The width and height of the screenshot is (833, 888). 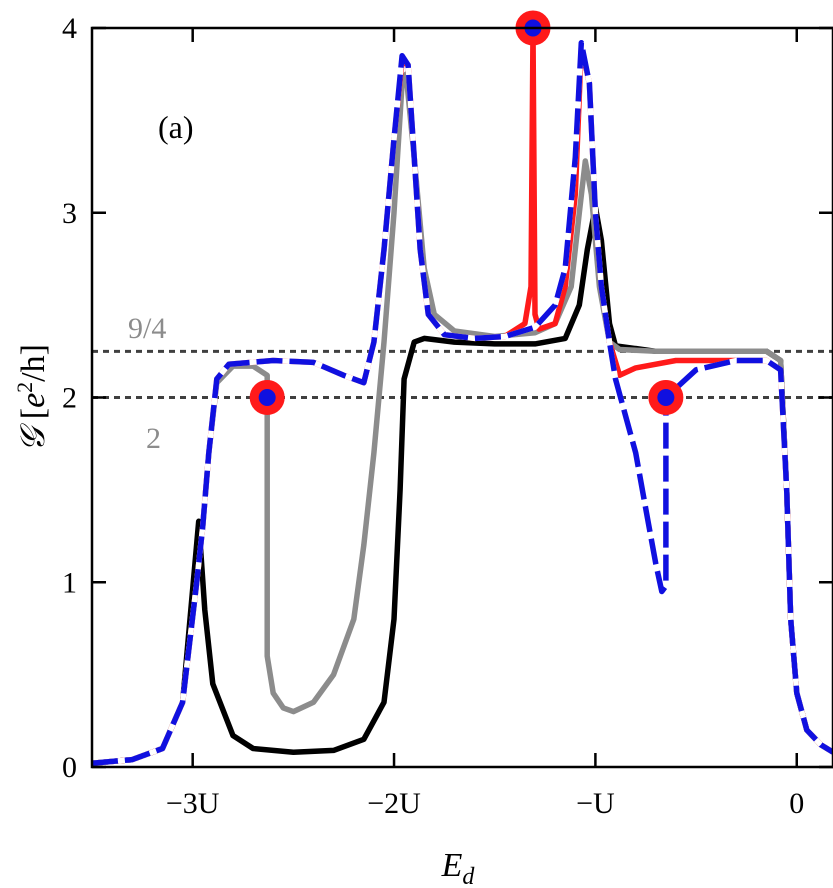 I want to click on ref-label-9-4: 9/4, so click(x=147, y=328).